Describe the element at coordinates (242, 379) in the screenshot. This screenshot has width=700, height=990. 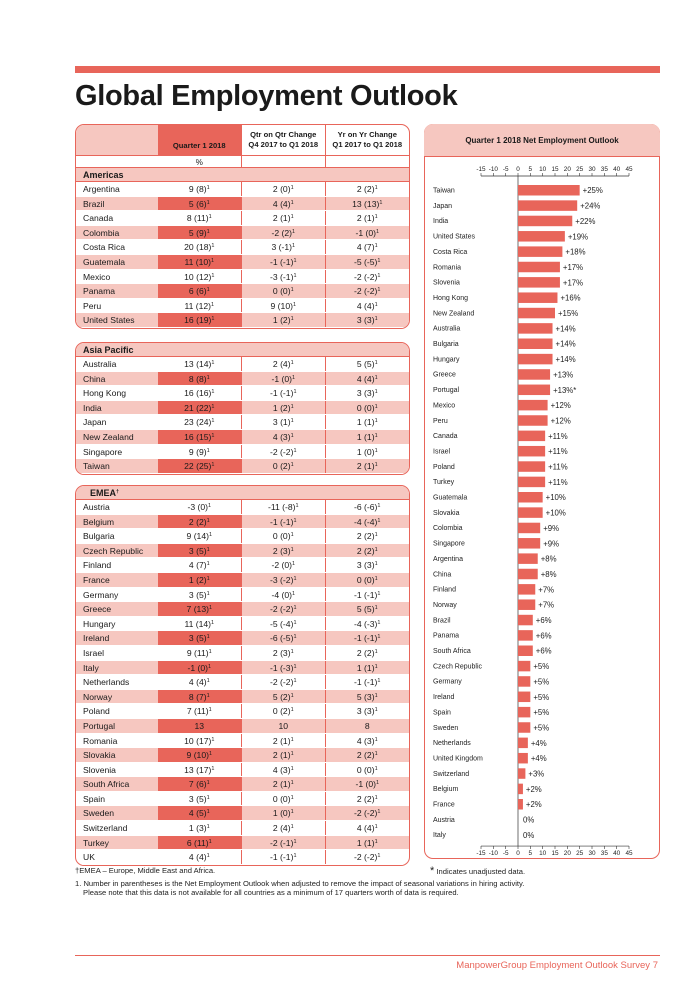
I see `table-row: China 8 (8)1 -1 (0)1 4 (4)1` at that location.